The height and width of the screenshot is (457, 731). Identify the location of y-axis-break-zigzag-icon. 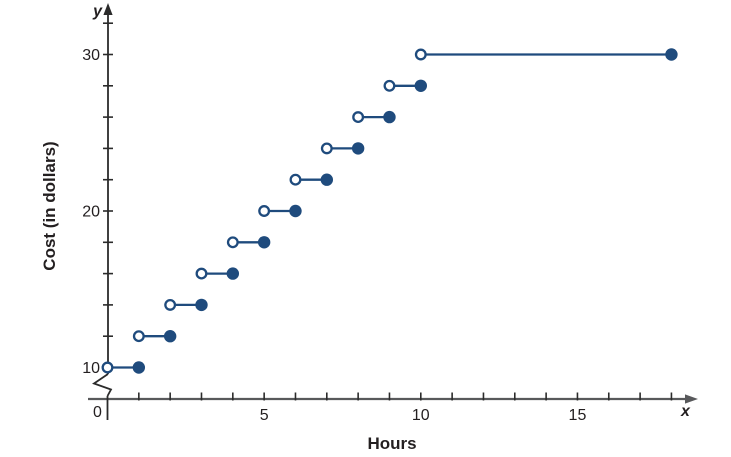
(102, 385).